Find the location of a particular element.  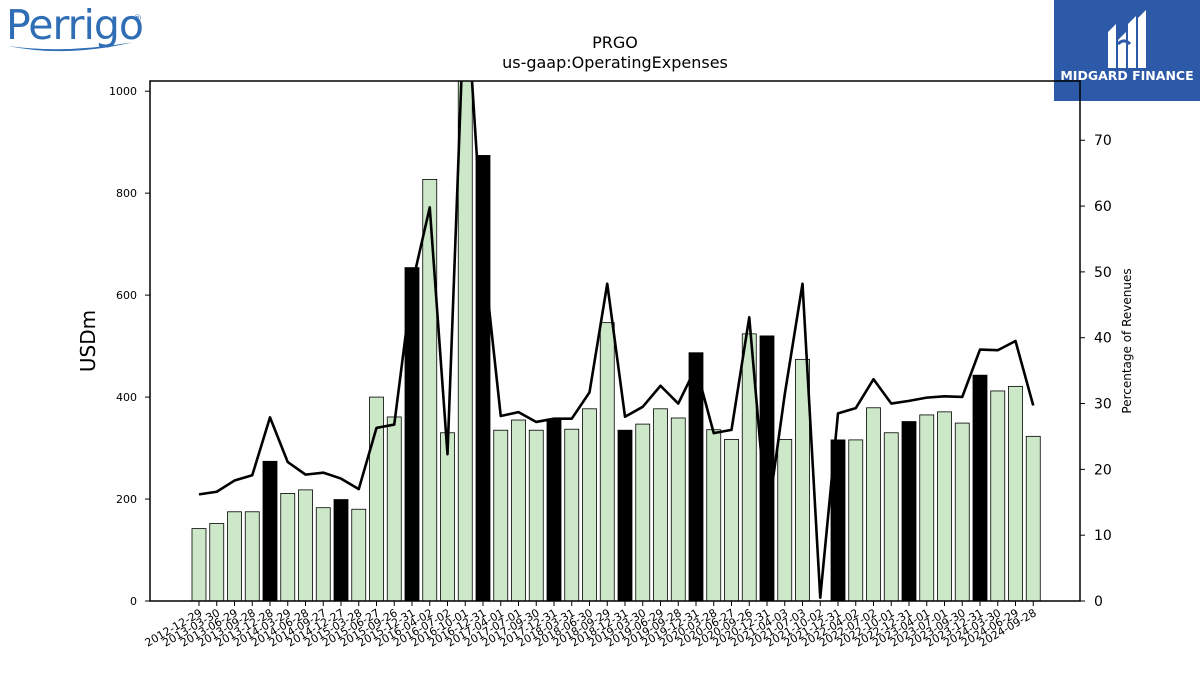

y-tick-label: 800 is located at coordinates (126, 193).